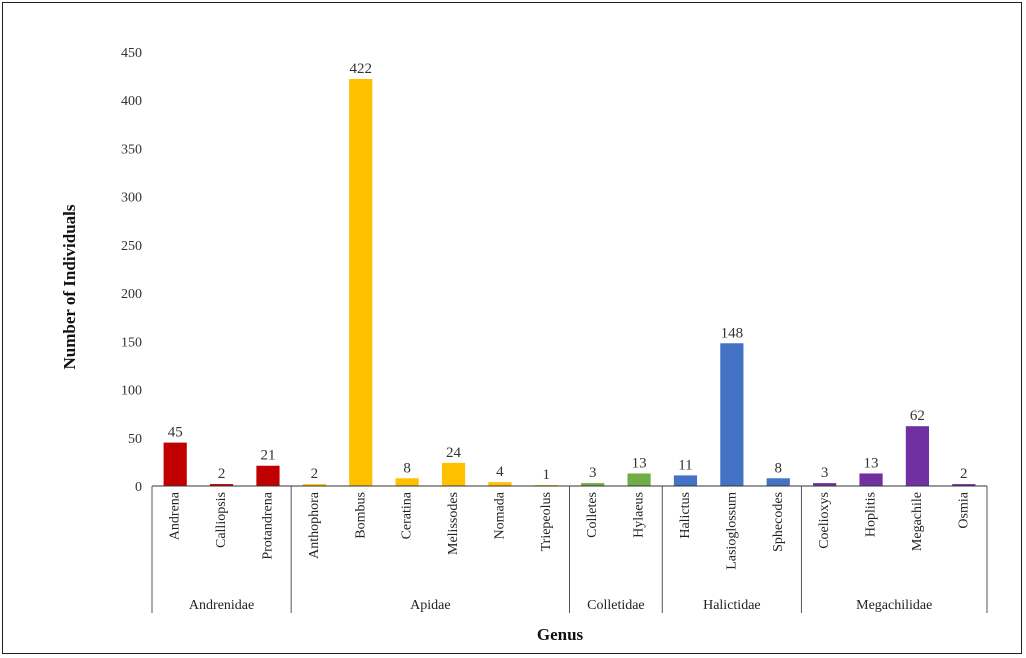 The height and width of the screenshot is (658, 1026). What do you see at coordinates (639, 515) in the screenshot?
I see `category-label: Hylaeus` at bounding box center [639, 515].